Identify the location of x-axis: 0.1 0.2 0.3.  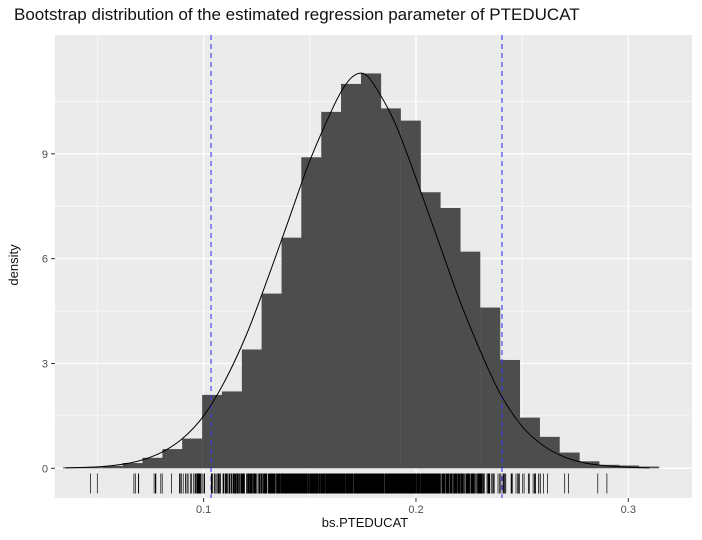
(416, 507).